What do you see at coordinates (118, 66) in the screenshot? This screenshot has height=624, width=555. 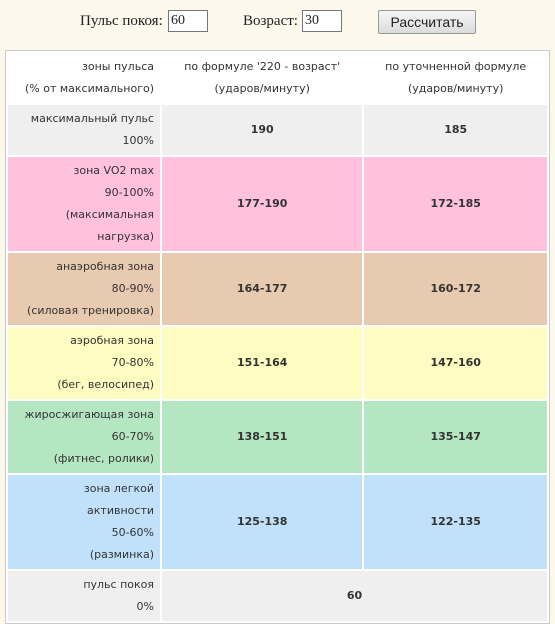 I see `header-text: зоны пульса` at bounding box center [118, 66].